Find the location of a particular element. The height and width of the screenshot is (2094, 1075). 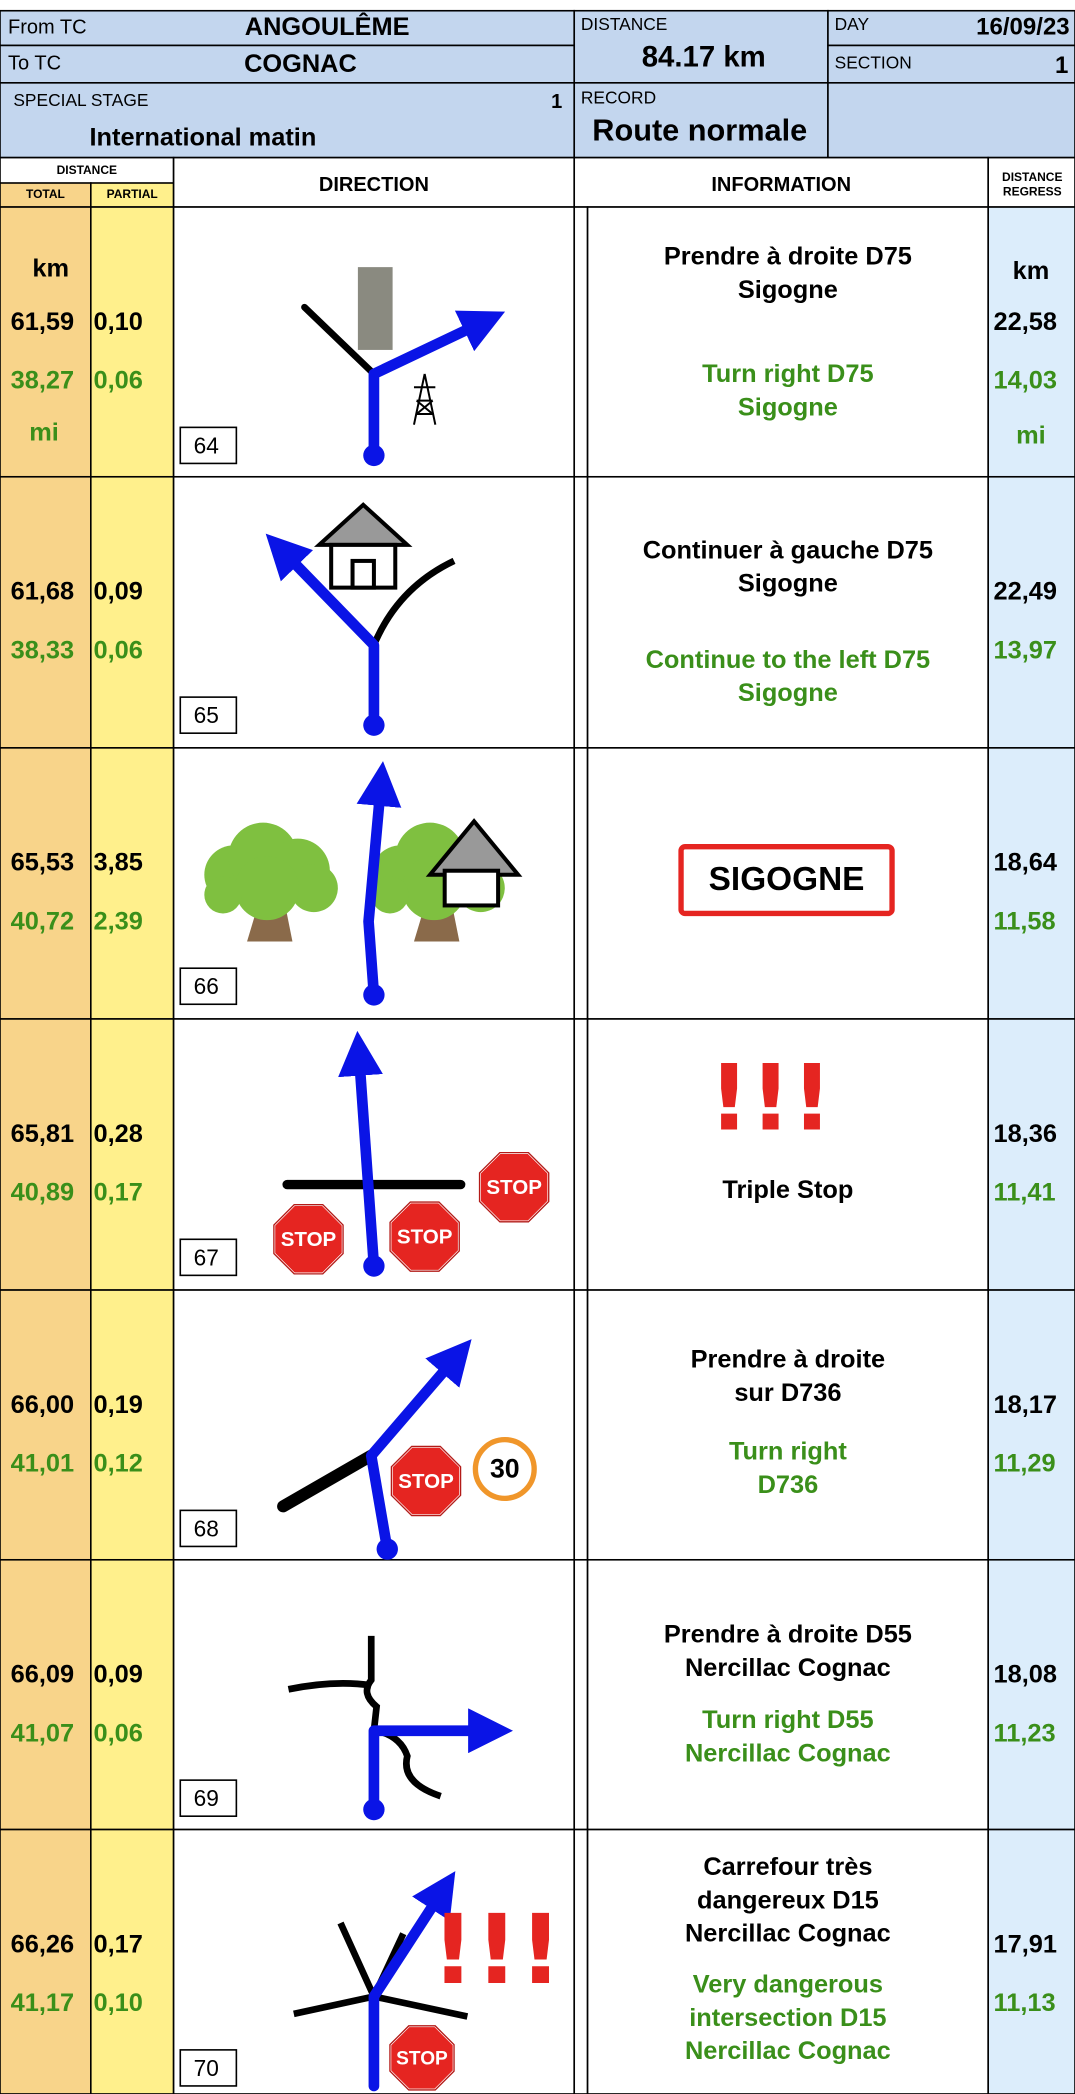

regress-km: 18,17 is located at coordinates (1025, 1405).